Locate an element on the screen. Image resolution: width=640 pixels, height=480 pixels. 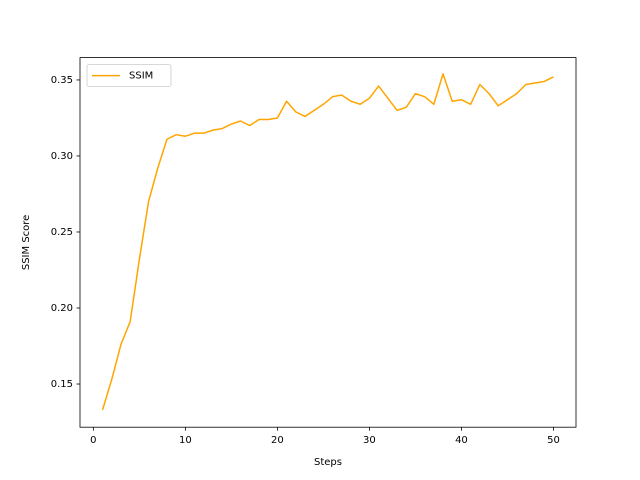
legend-box is located at coordinates (129, 75).